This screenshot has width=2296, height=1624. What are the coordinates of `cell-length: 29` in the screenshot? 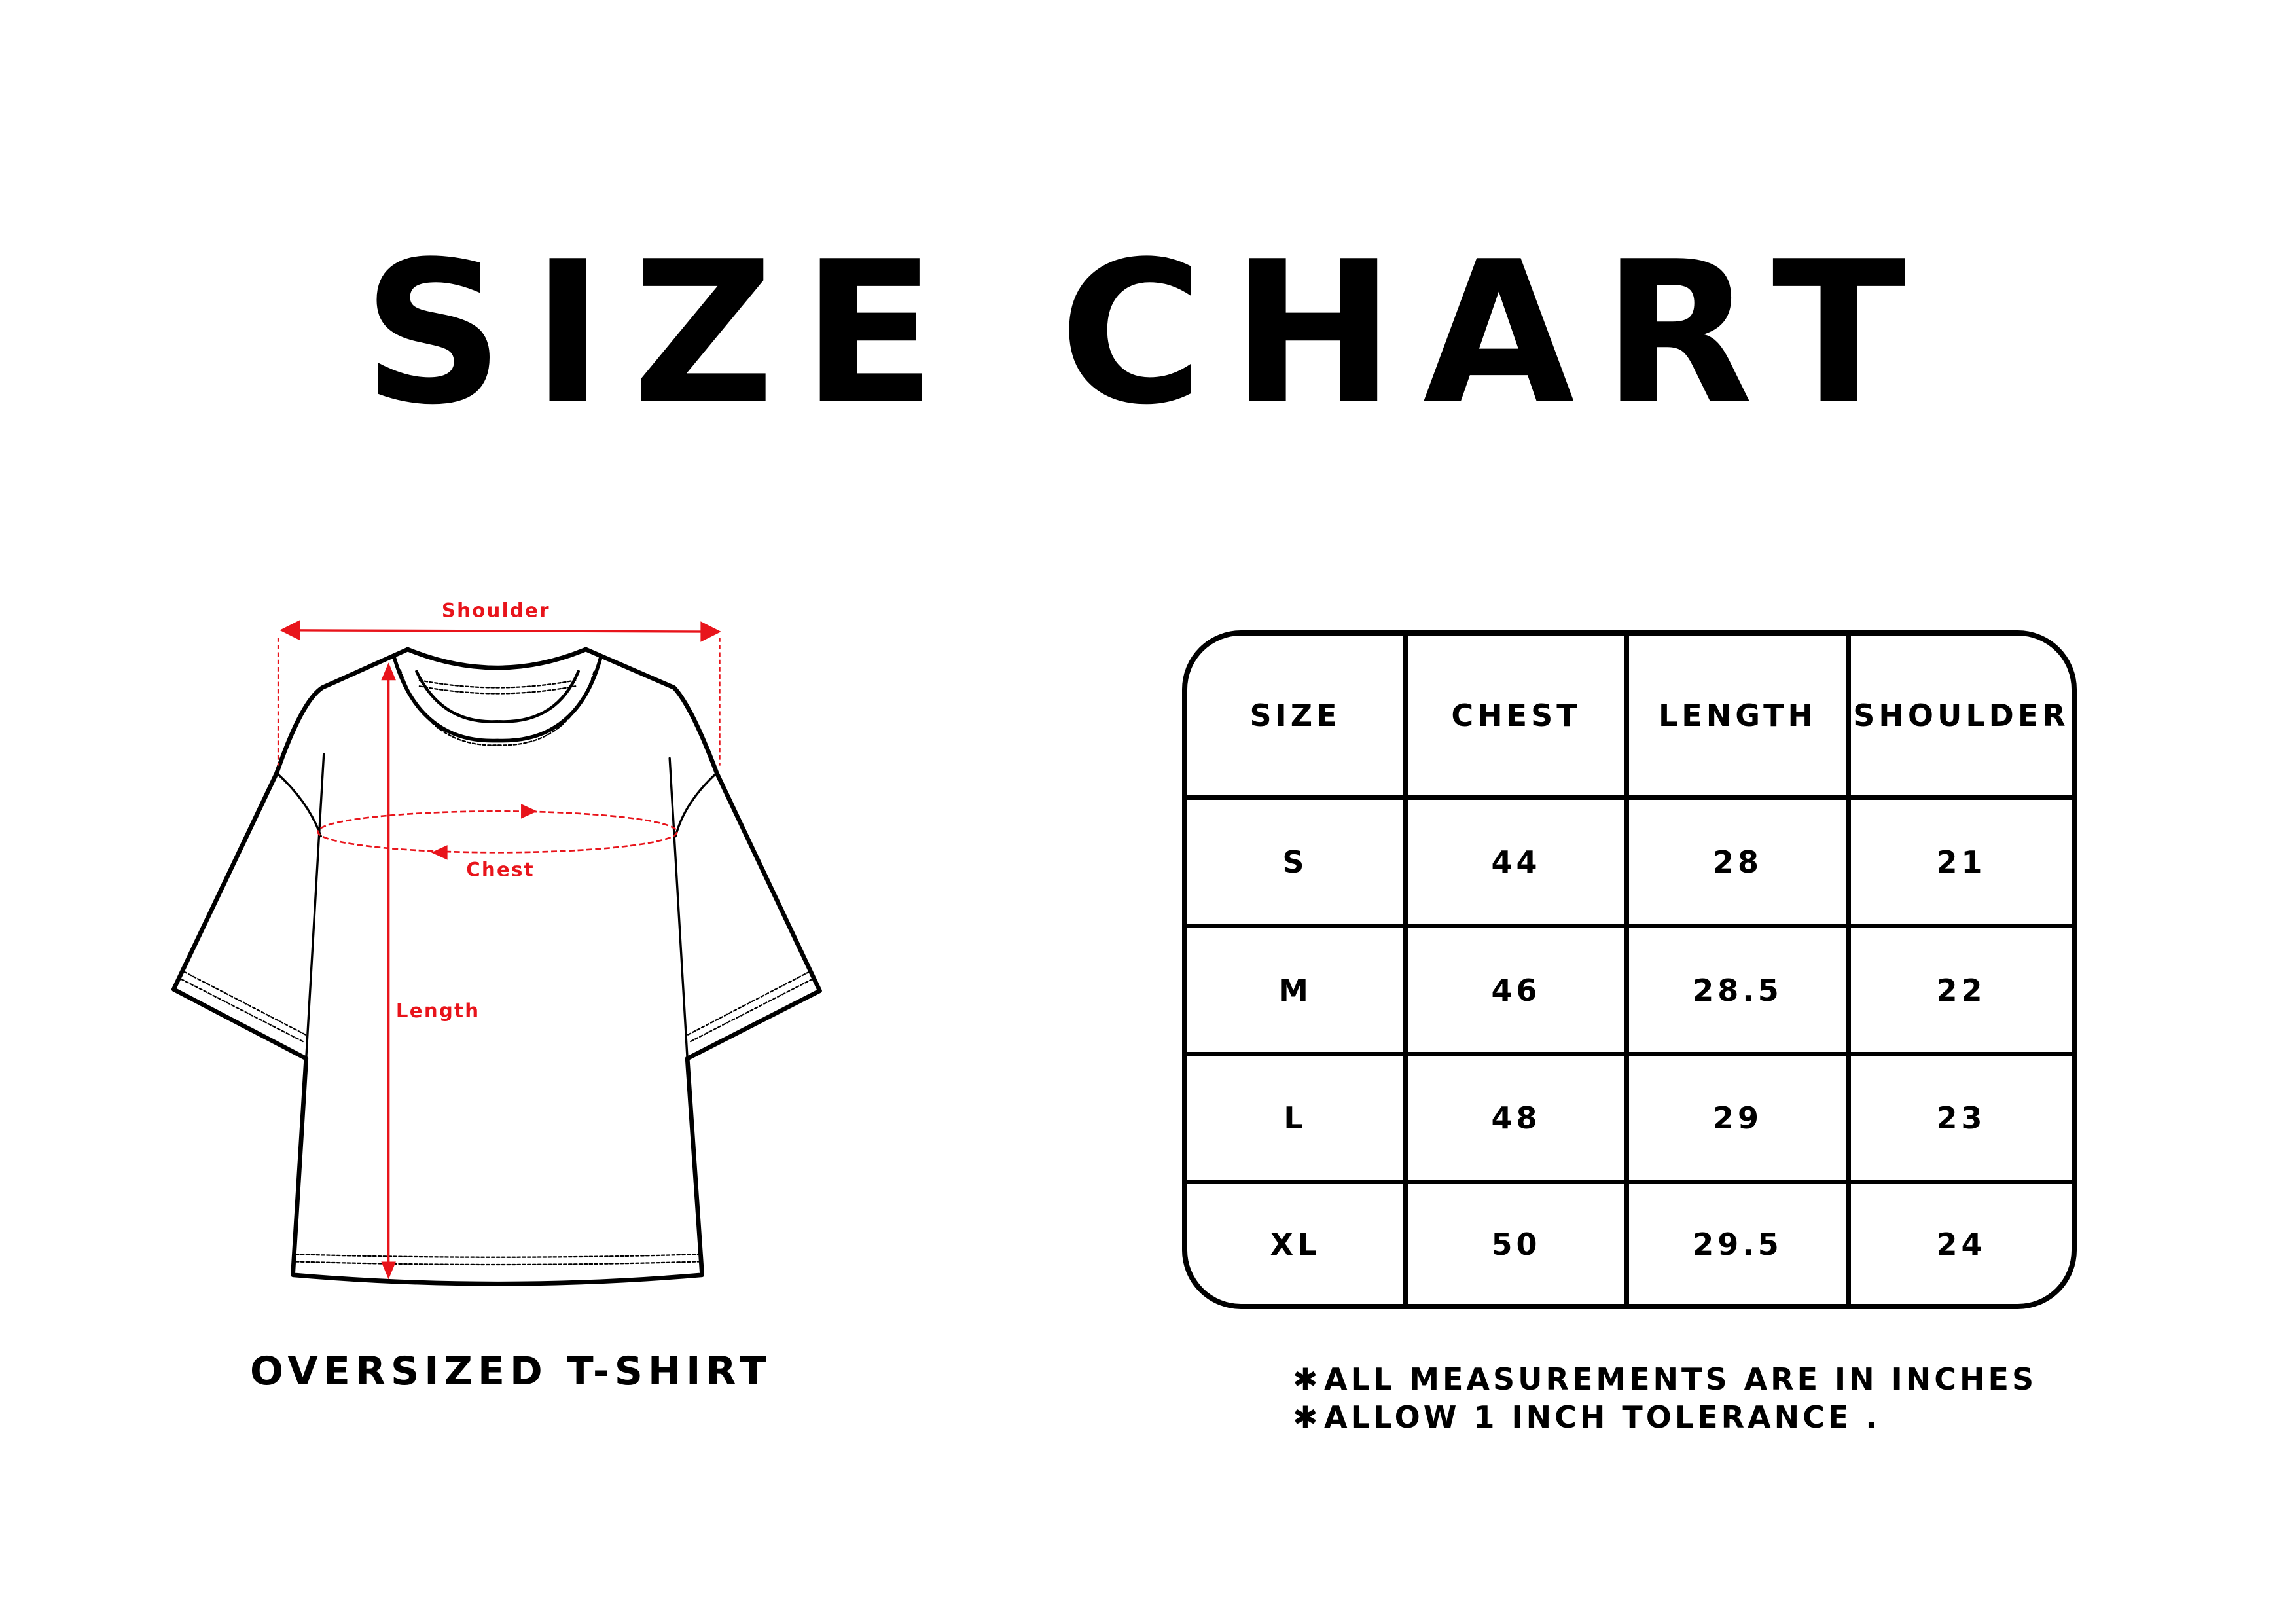 It's located at (1740, 1120).